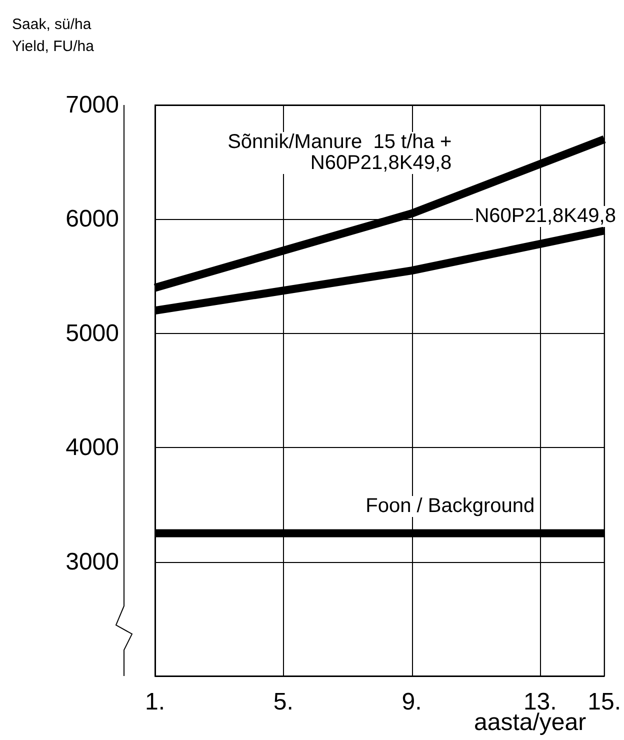 The width and height of the screenshot is (624, 740). Describe the element at coordinates (530, 723) in the screenshot. I see `x-axis-title: aasta/year` at that location.